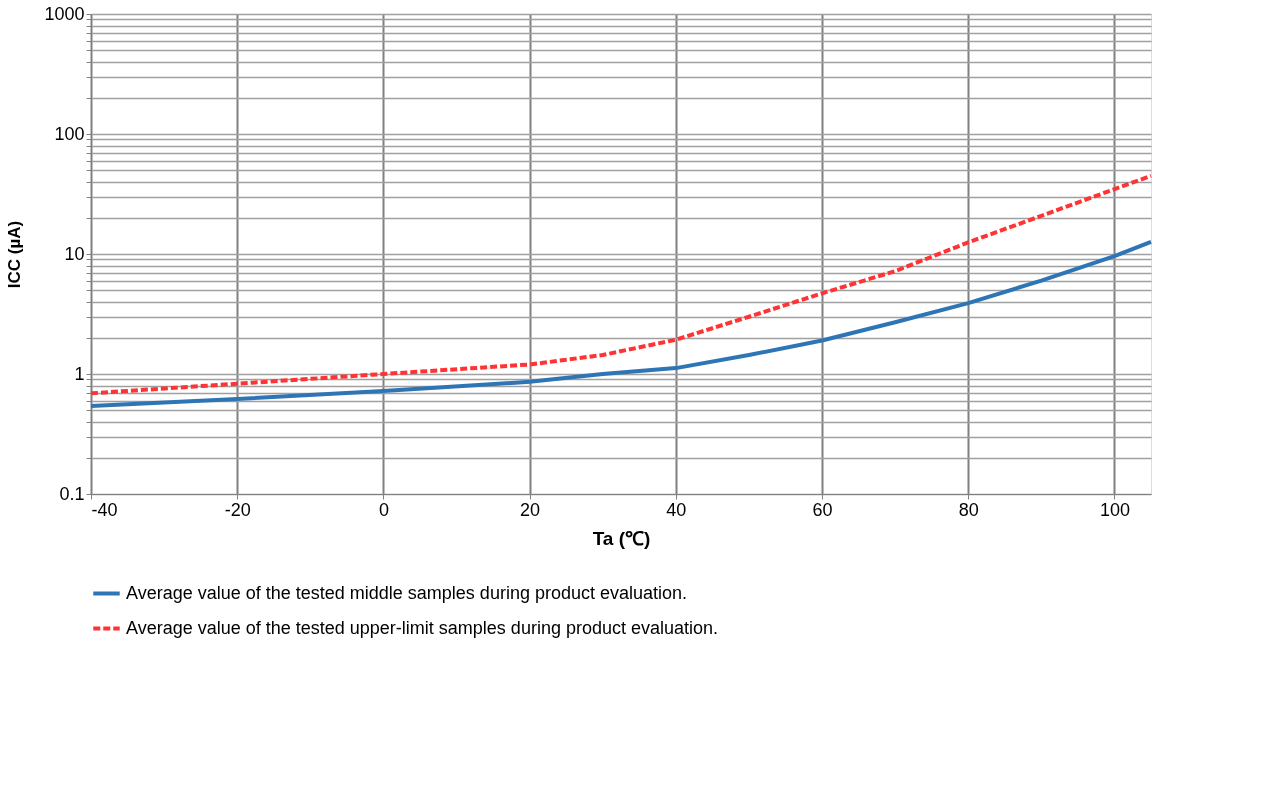 This screenshot has height=791, width=1288. What do you see at coordinates (15, 254) in the screenshot?
I see `y-axis-title: ICC (µA)` at bounding box center [15, 254].